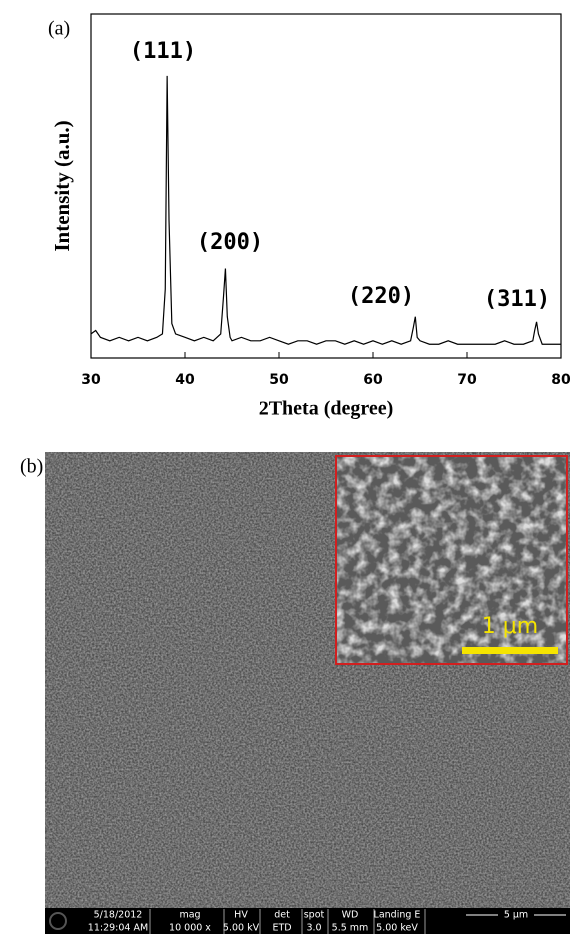  What do you see at coordinates (230, 242) in the screenshot?
I see `peak-label: (200)` at bounding box center [230, 242].